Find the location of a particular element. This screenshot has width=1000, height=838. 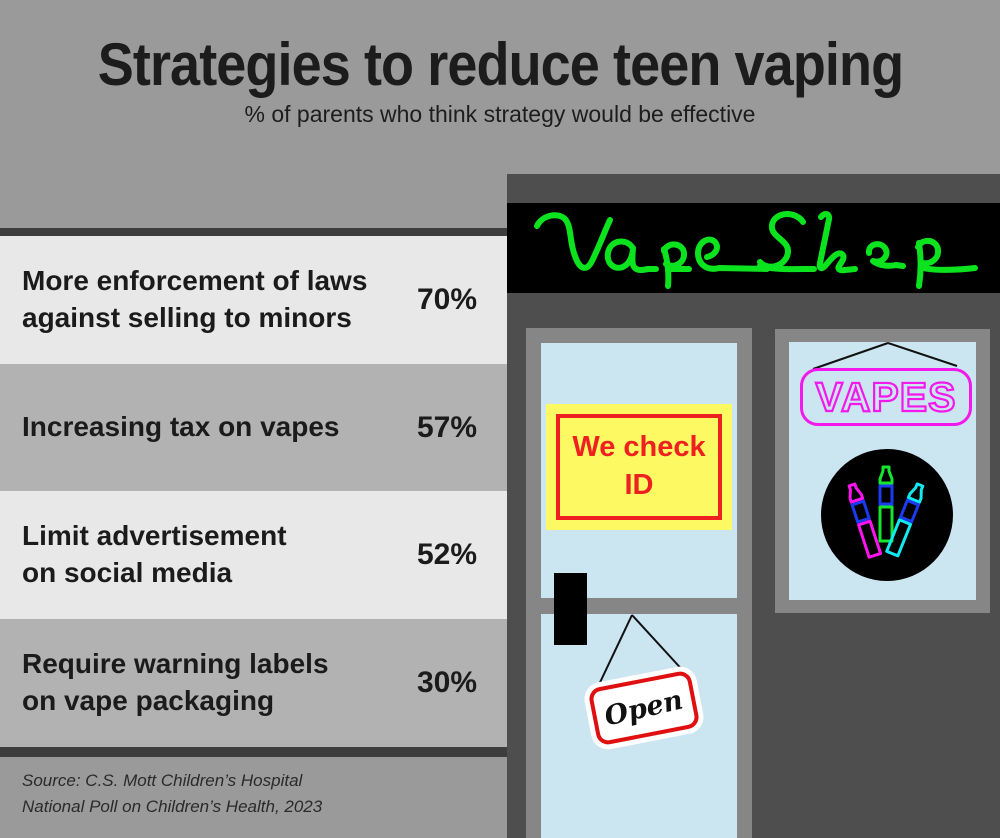

strategy-value: 52% is located at coordinates (446, 554).